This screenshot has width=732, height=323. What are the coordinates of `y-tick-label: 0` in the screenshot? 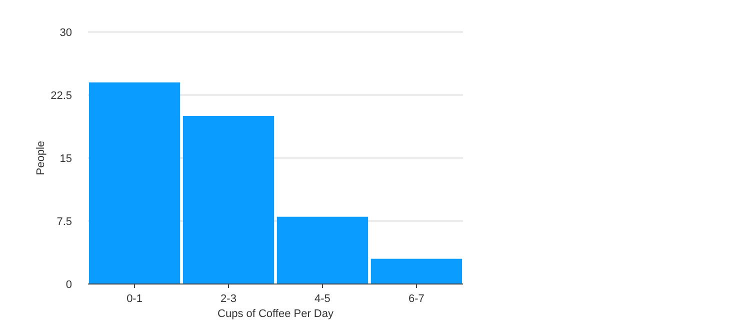 It's located at (69, 284).